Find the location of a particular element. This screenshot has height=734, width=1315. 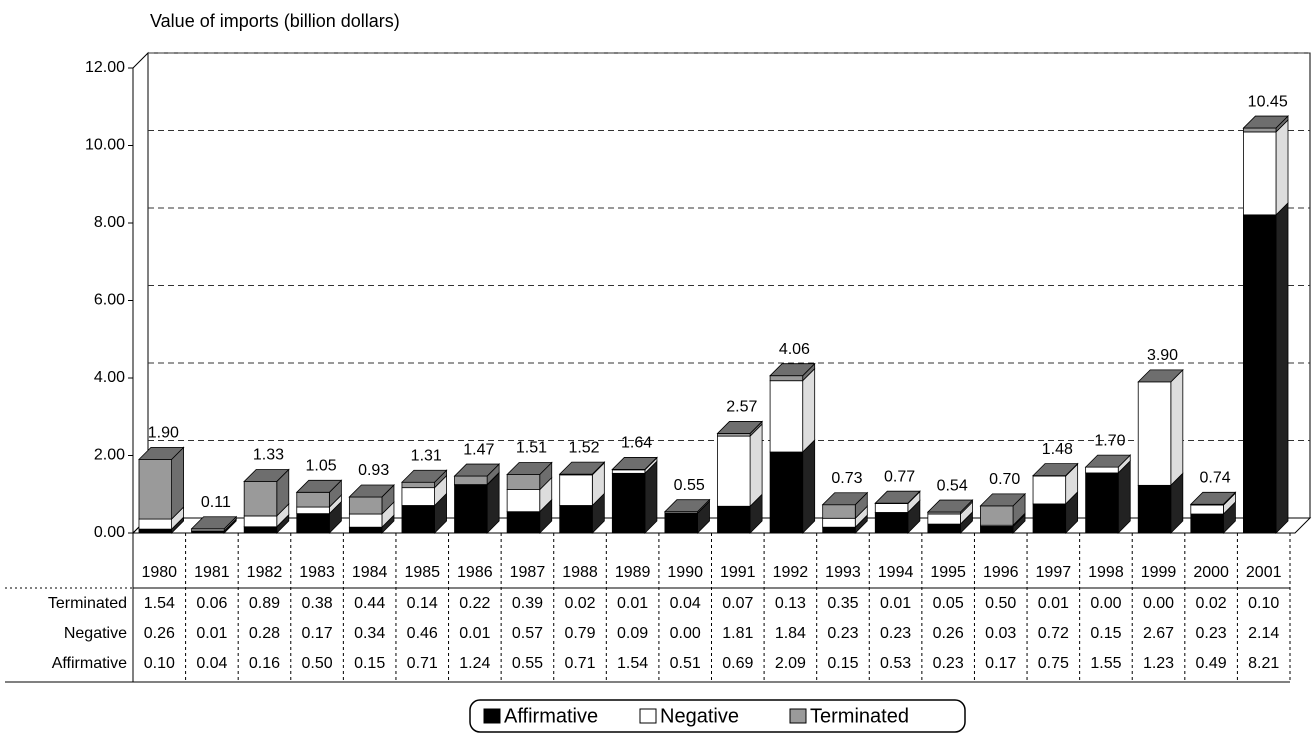

x-tick-label: 1989 is located at coordinates (633, 572).